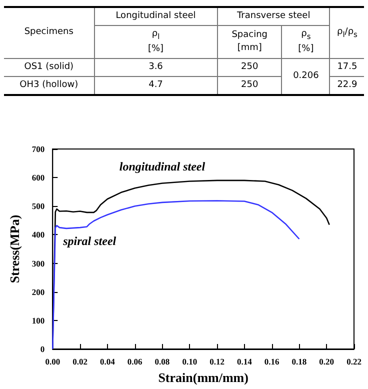  Describe the element at coordinates (49, 32) in the screenshot. I see `text: Specimens` at that location.